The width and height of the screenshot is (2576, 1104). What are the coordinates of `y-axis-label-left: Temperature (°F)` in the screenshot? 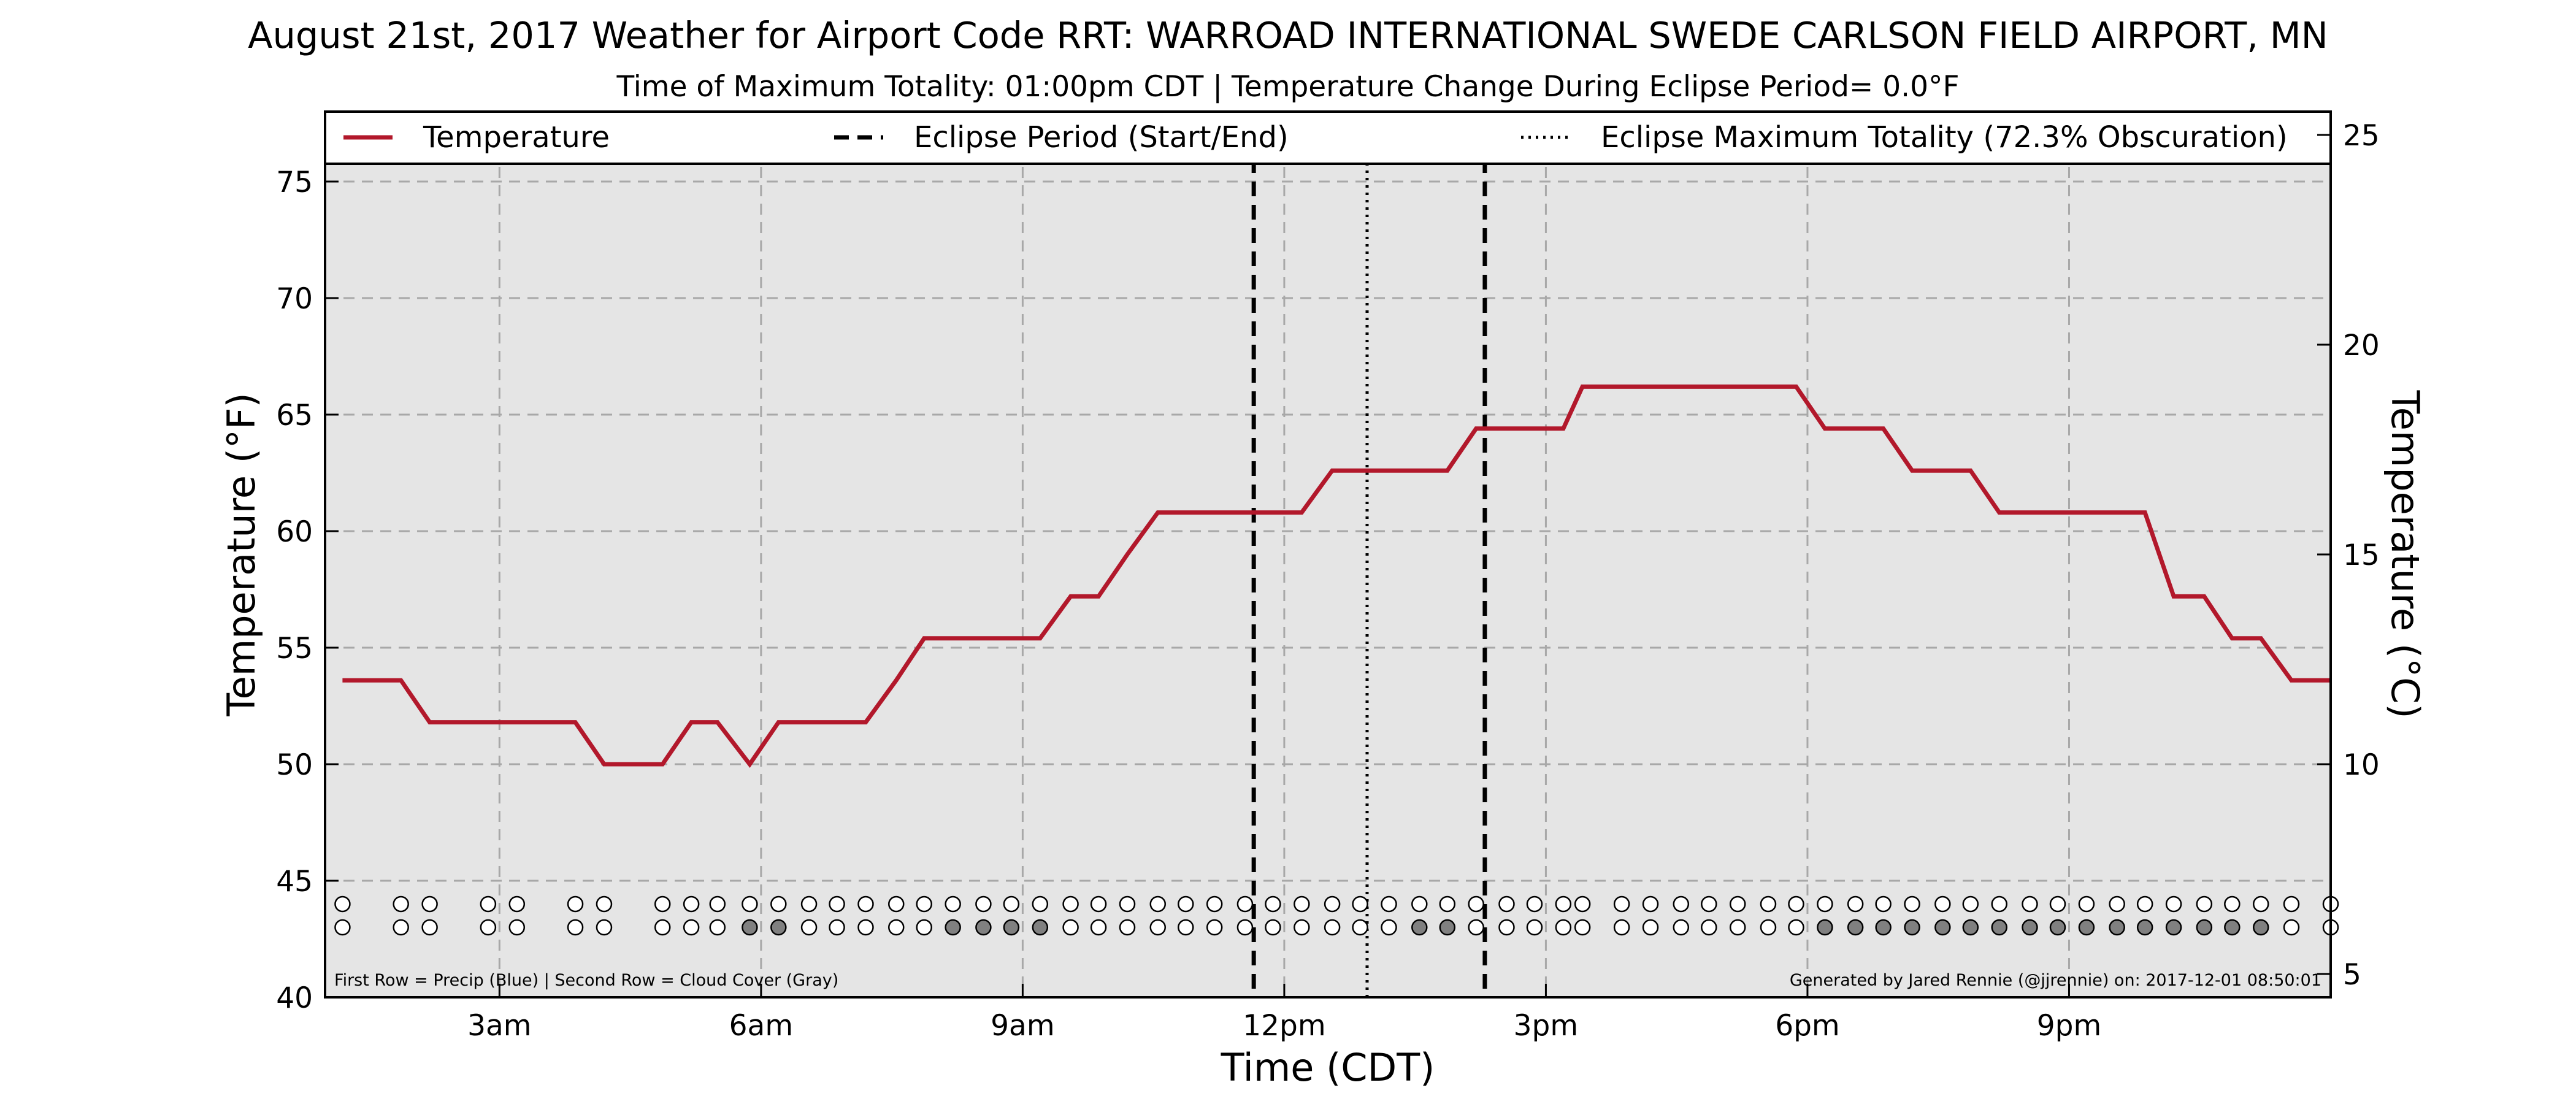 It's located at (241, 554).